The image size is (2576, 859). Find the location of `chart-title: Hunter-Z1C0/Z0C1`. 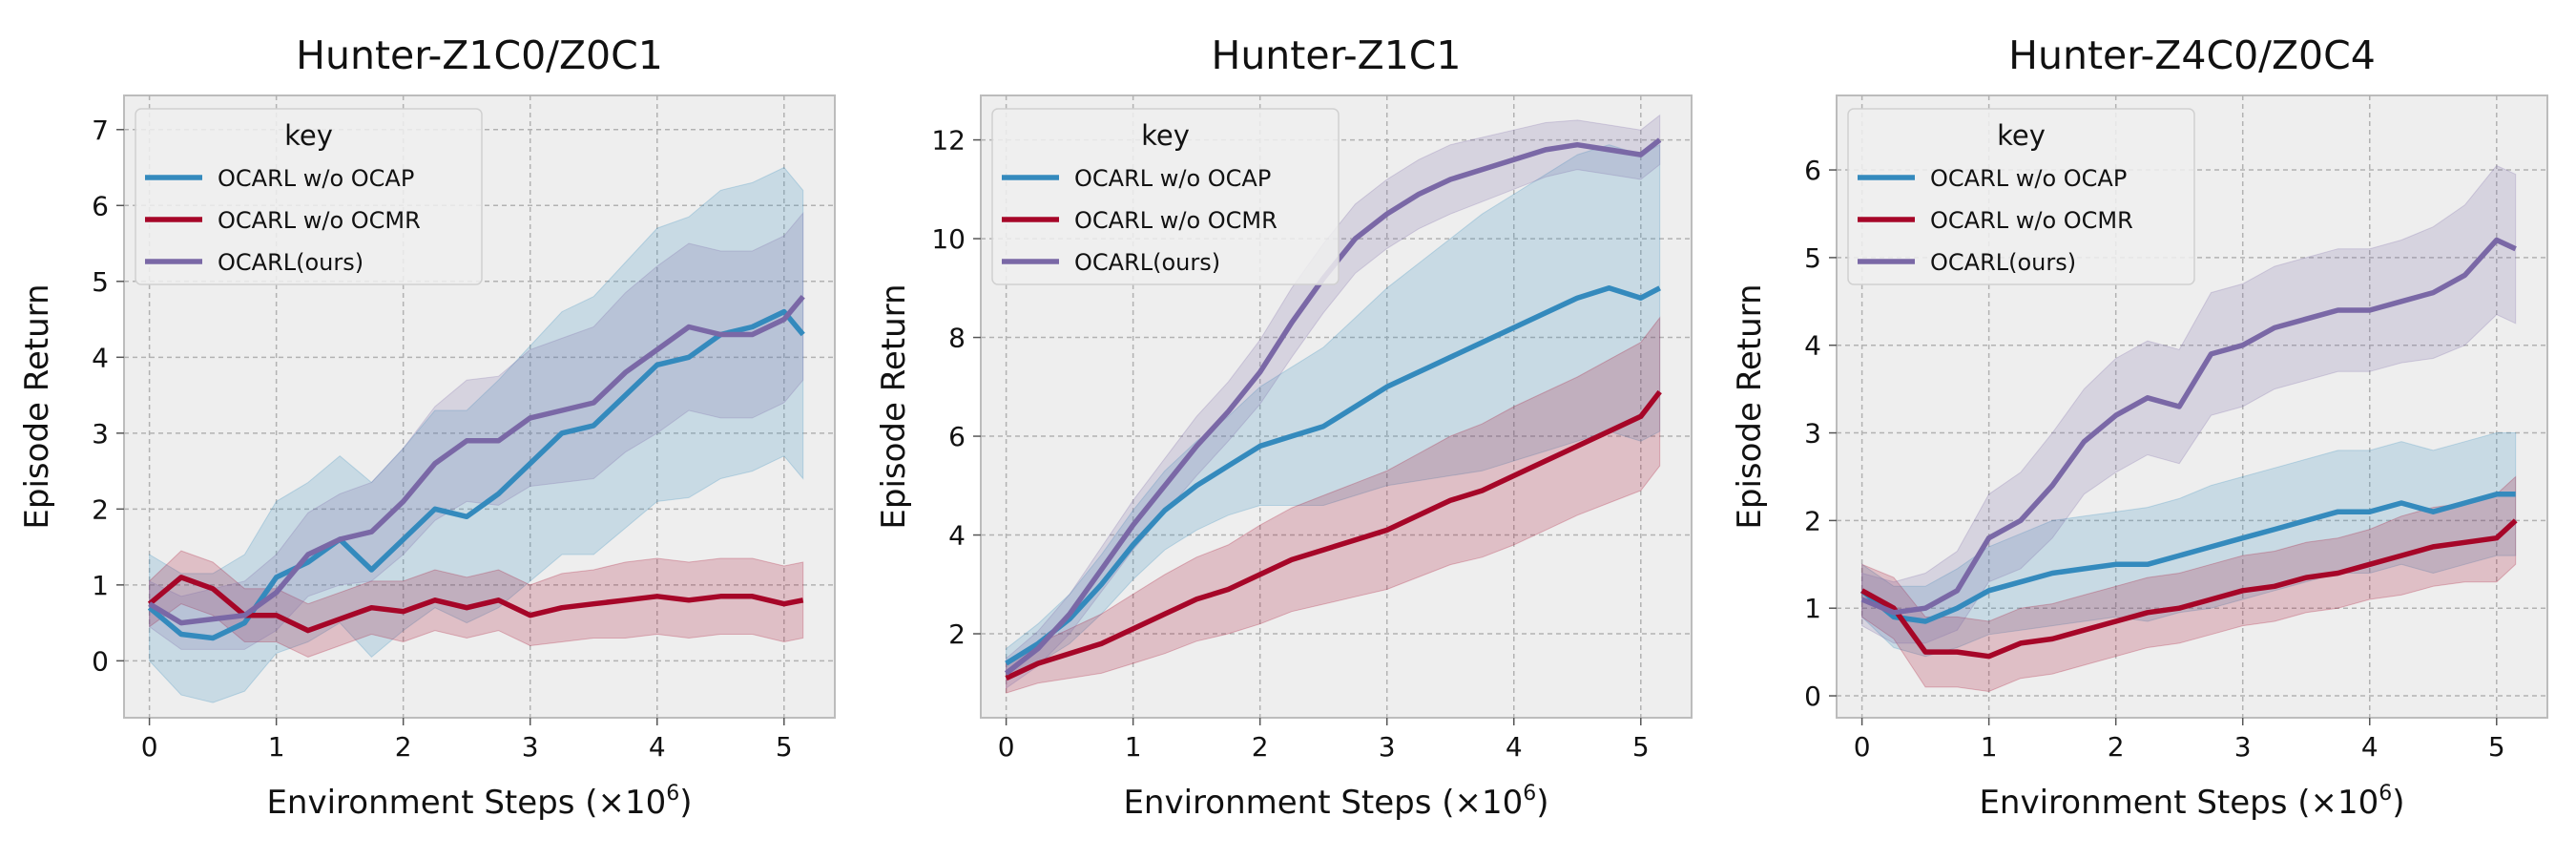

chart-title: Hunter-Z1C0/Z0C1 is located at coordinates (479, 55).